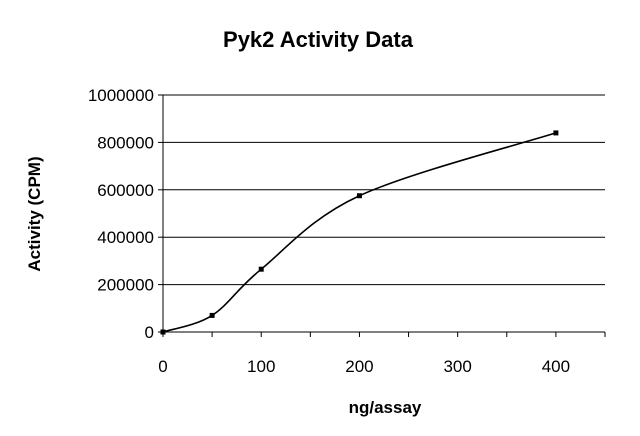  What do you see at coordinates (385, 407) in the screenshot?
I see `x-axis-title: ng/assay` at bounding box center [385, 407].